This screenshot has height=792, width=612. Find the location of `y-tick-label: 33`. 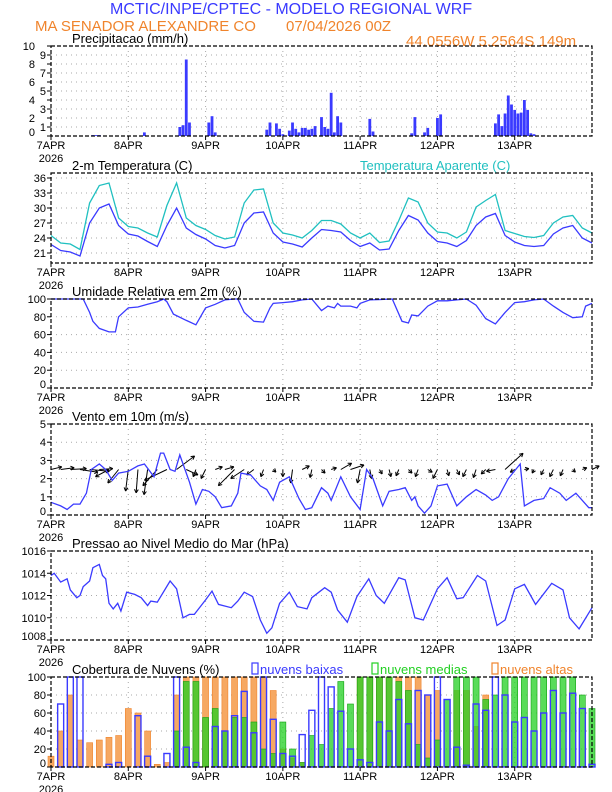

y-tick-label: 33 is located at coordinates (40, 194).